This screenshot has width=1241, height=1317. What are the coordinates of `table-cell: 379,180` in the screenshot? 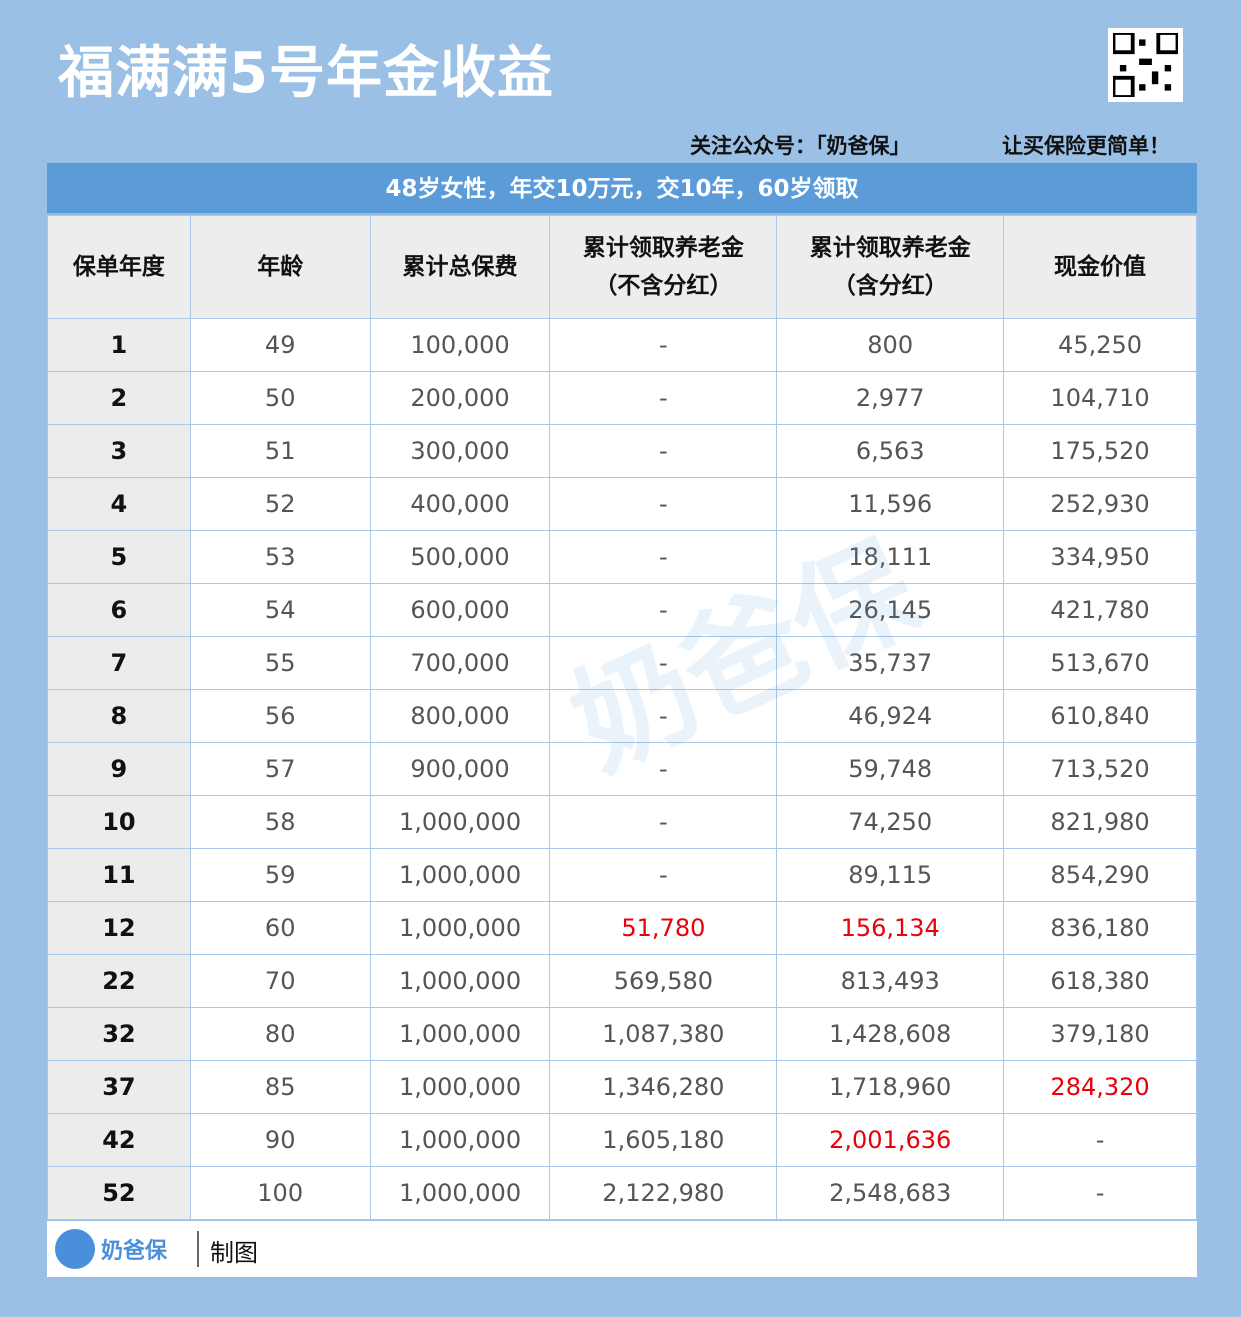 It's located at (1100, 1034).